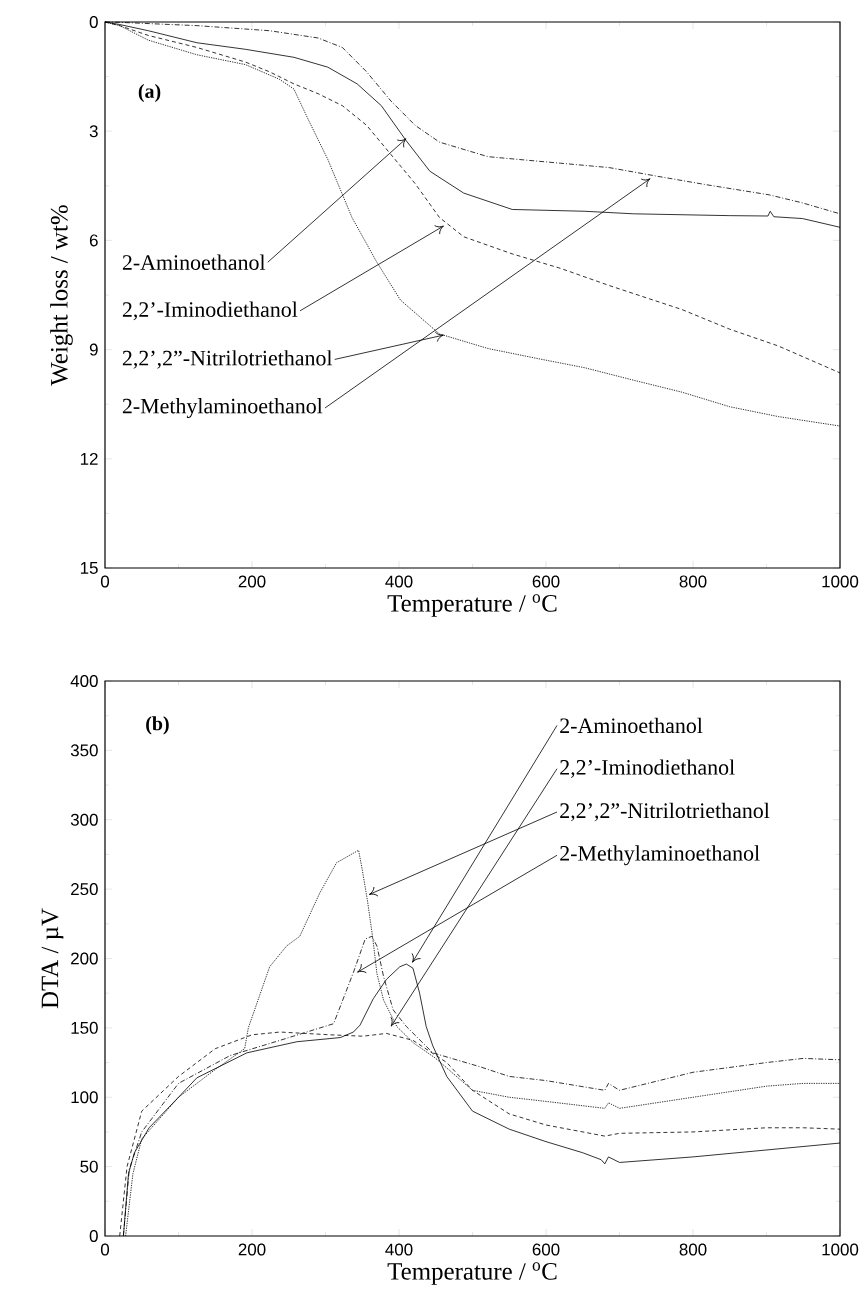 The height and width of the screenshot is (1315, 867). I want to click on y-tick-label: 350, so click(84, 750).